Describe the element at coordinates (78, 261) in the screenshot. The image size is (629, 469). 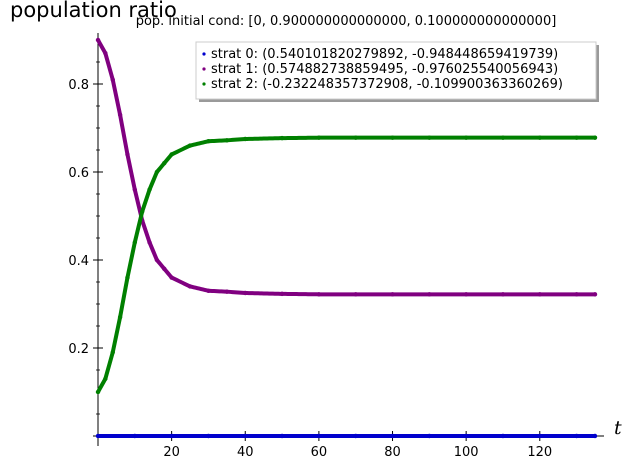
I see `y-tick-label: 0.4` at that location.